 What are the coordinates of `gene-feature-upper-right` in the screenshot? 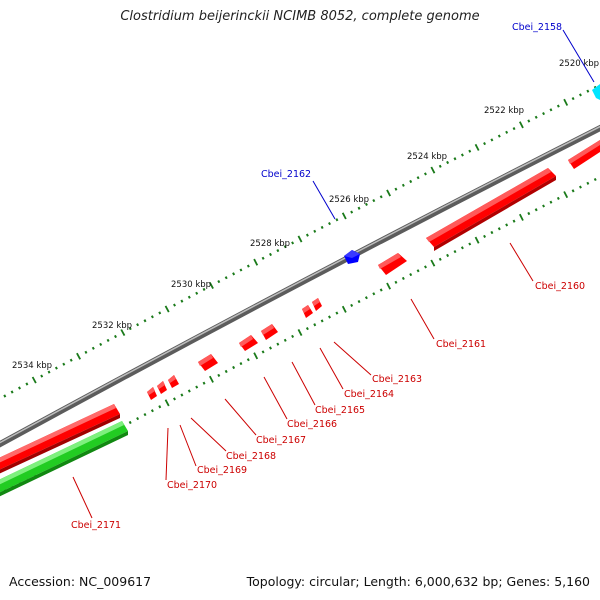 It's located at (584, 154).